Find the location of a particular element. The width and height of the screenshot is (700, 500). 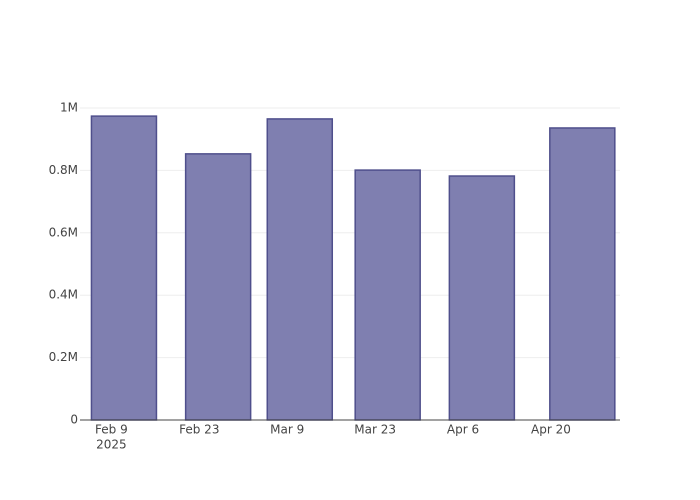

x-tick-label: Apr 20 is located at coordinates (551, 430).